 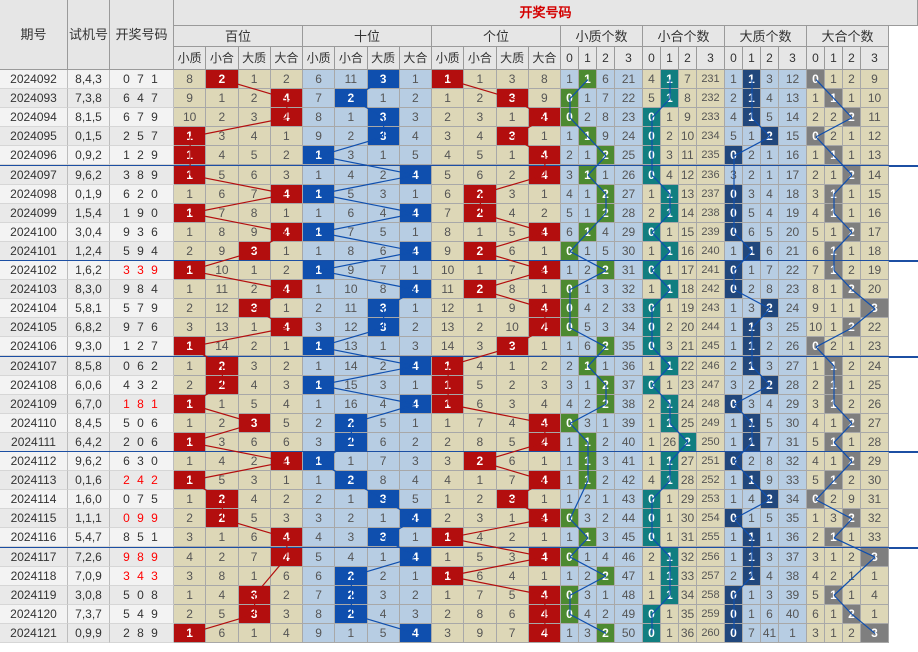 What do you see at coordinates (875, 194) in the screenshot?
I see `count-cell: 15` at bounding box center [875, 194].